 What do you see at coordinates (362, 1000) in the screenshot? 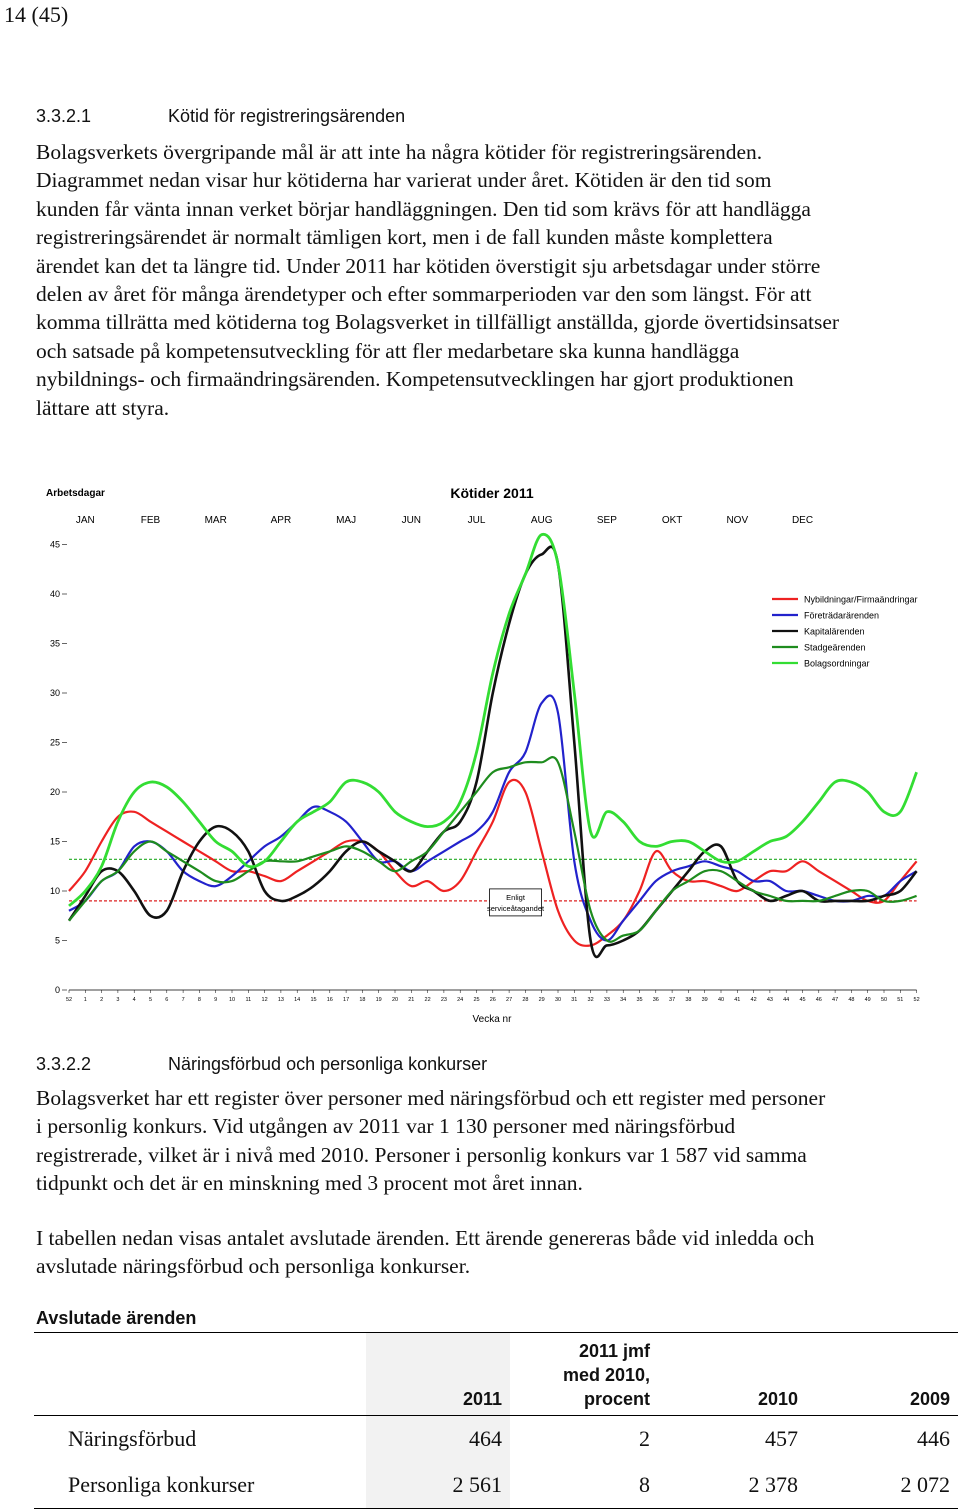
I see `x-tick-label: 18` at bounding box center [362, 1000].